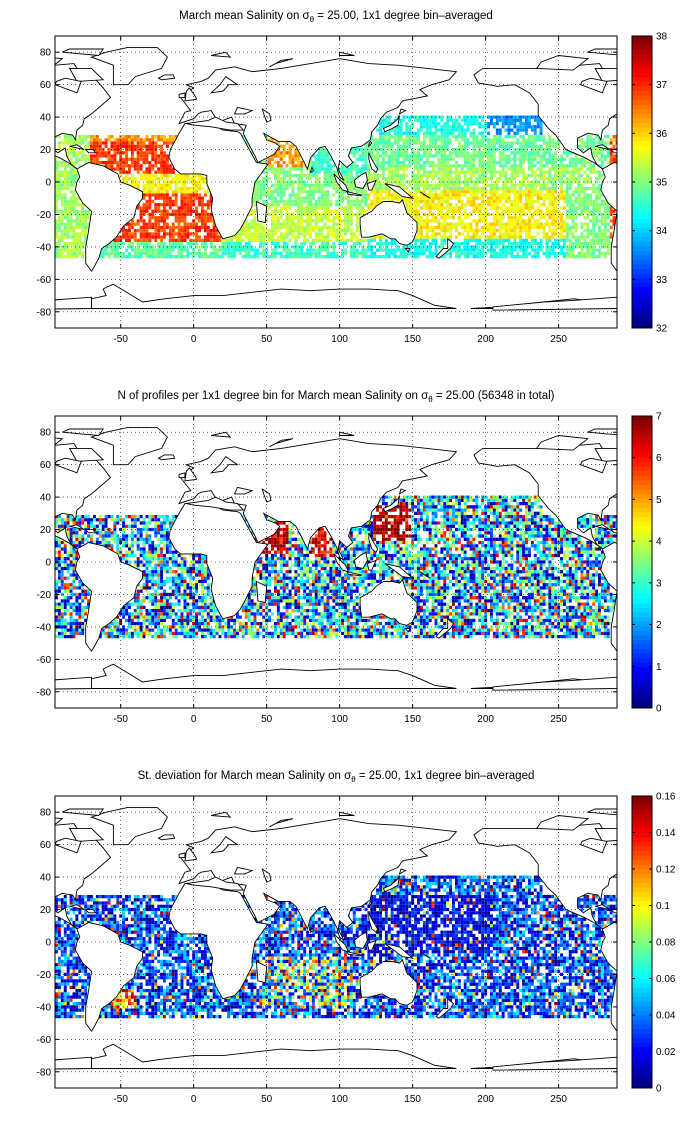 The image size is (696, 1140). Describe the element at coordinates (44, 280) in the screenshot. I see `y-tick-label: -60` at that location.